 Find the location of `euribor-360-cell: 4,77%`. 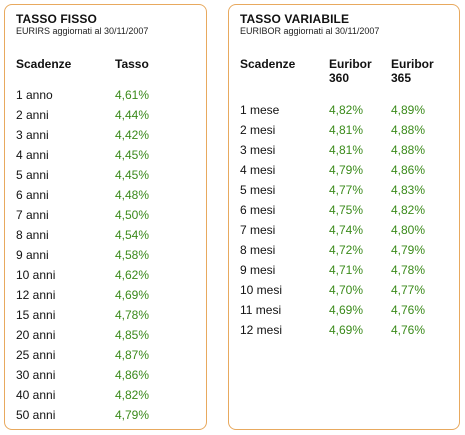

euribor-360-cell: 4,77% is located at coordinates (346, 190).